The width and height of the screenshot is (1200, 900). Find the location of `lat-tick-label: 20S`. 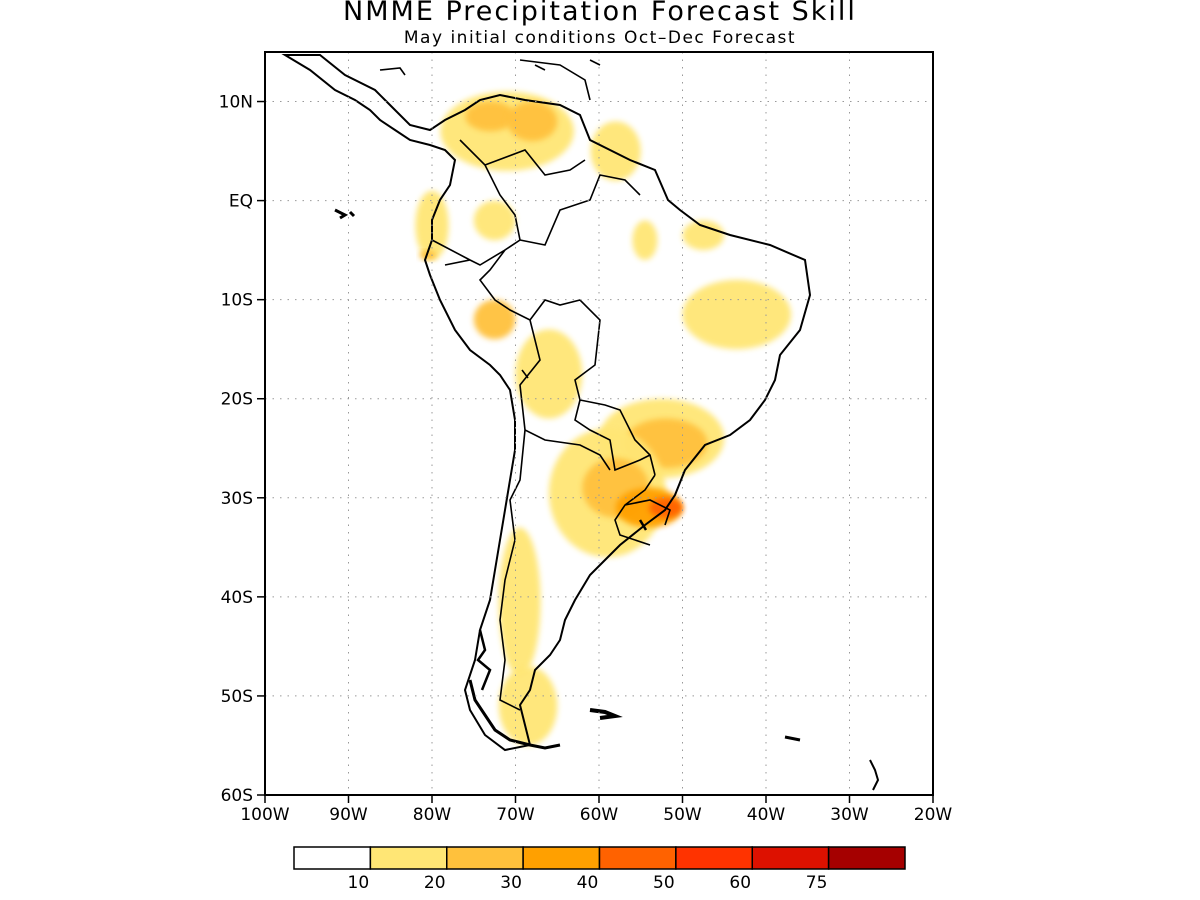

lat-tick-label: 20S is located at coordinates (237, 400).